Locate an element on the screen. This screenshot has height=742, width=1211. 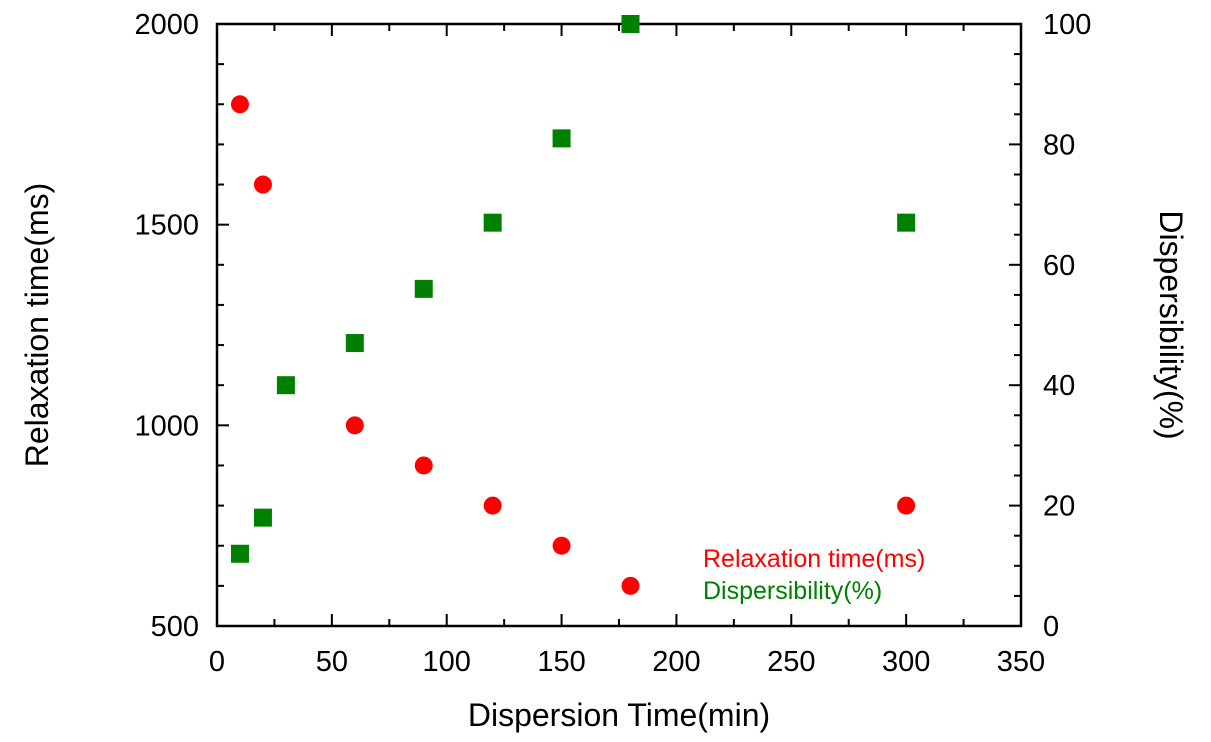
x-tick-label: 0 is located at coordinates (217, 662).